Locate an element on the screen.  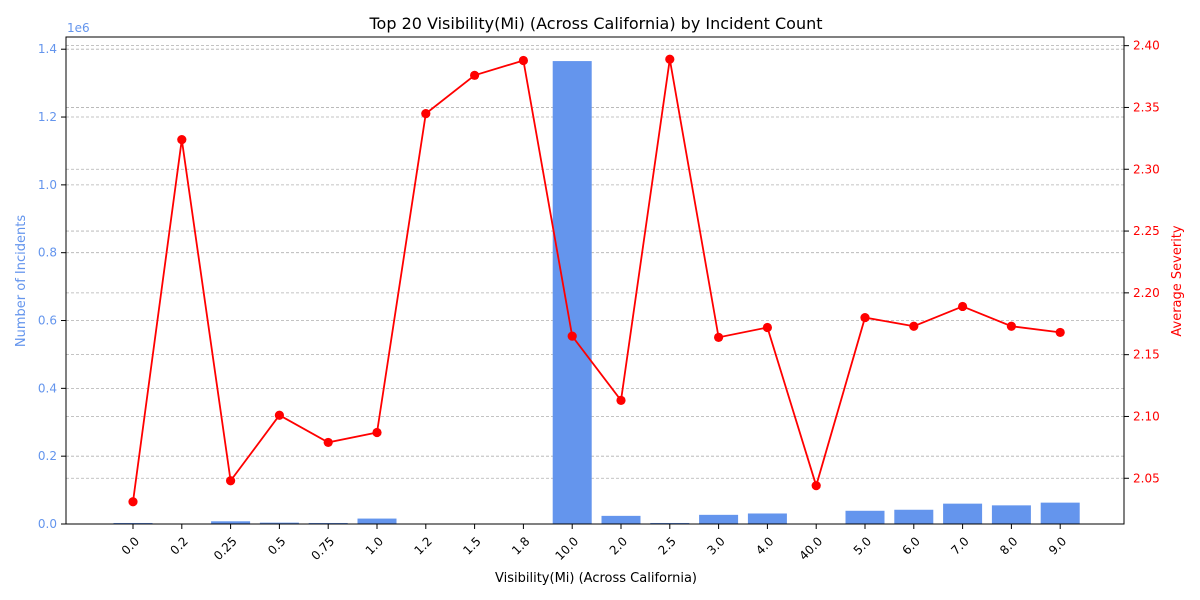
x-tick-label: 0.2 is located at coordinates (179, 545).